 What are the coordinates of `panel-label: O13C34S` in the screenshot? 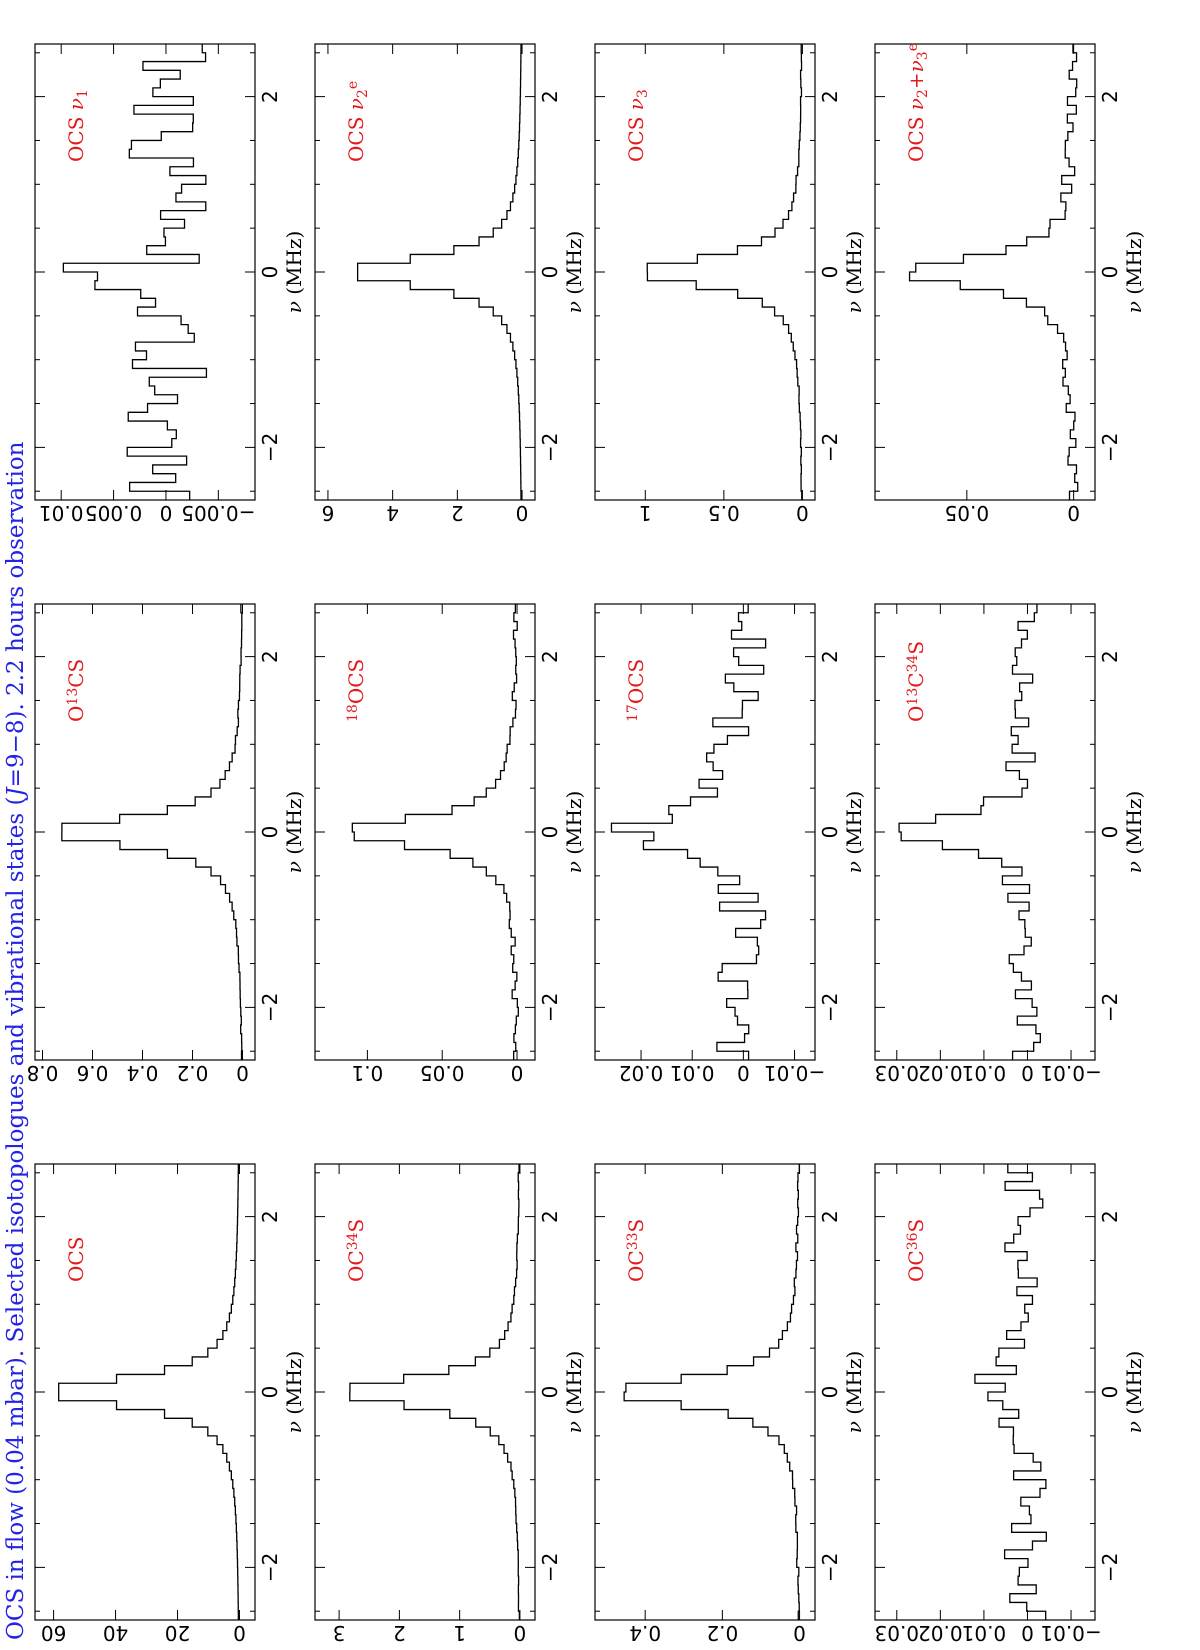 It's located at (916, 681).